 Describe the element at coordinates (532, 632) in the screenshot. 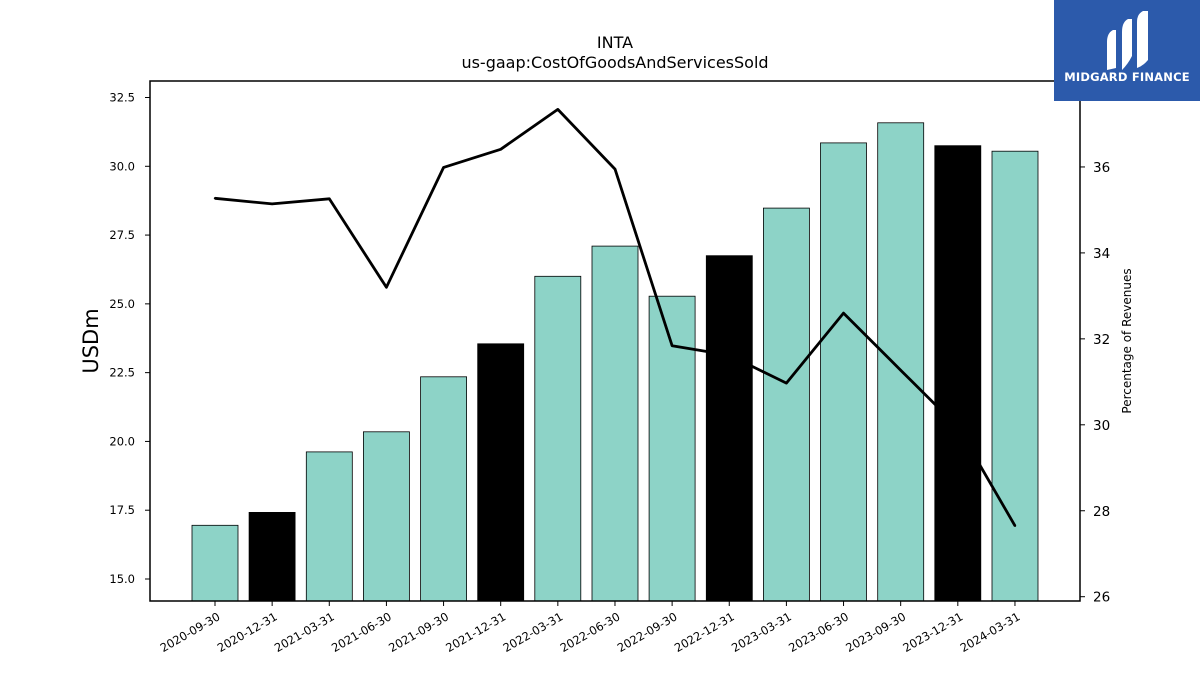

I see `x-tick-label: 2022-03-31` at that location.